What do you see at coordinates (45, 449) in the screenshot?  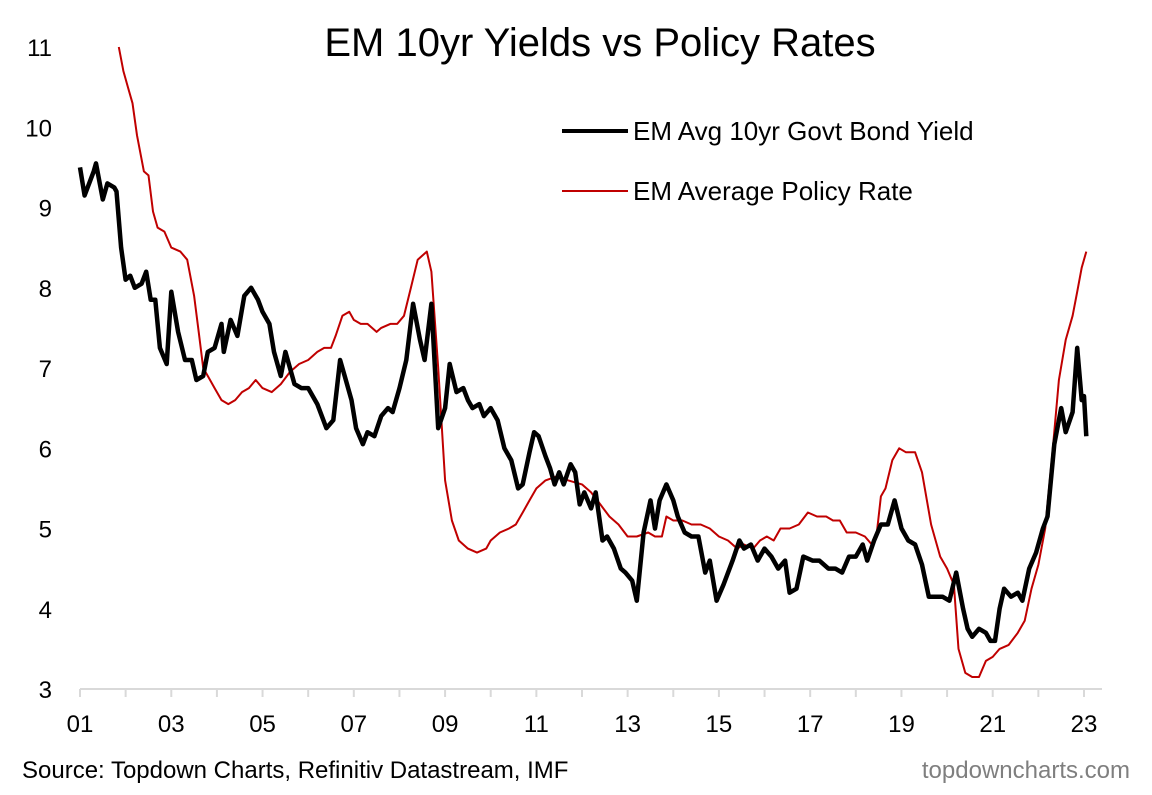 I see `y-tick-label: 6` at bounding box center [45, 449].